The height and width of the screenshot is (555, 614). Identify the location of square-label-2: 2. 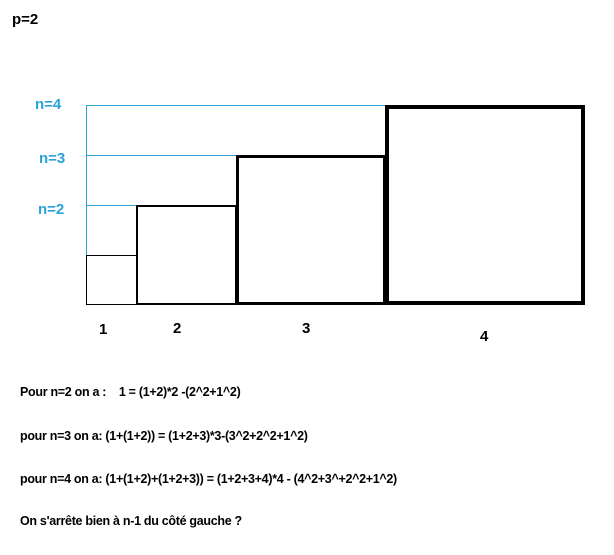
(177, 328).